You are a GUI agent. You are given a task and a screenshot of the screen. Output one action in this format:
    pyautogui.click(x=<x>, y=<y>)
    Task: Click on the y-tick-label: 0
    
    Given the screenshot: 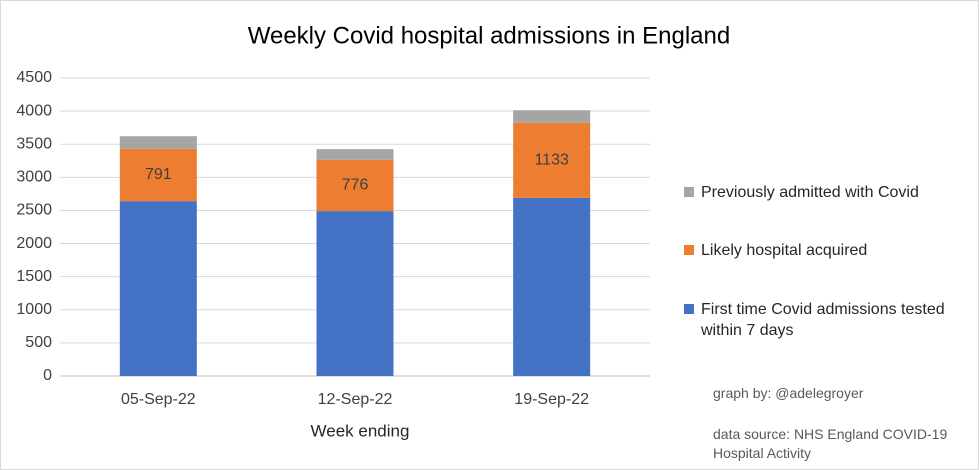 What is the action you would take?
    pyautogui.click(x=47, y=375)
    